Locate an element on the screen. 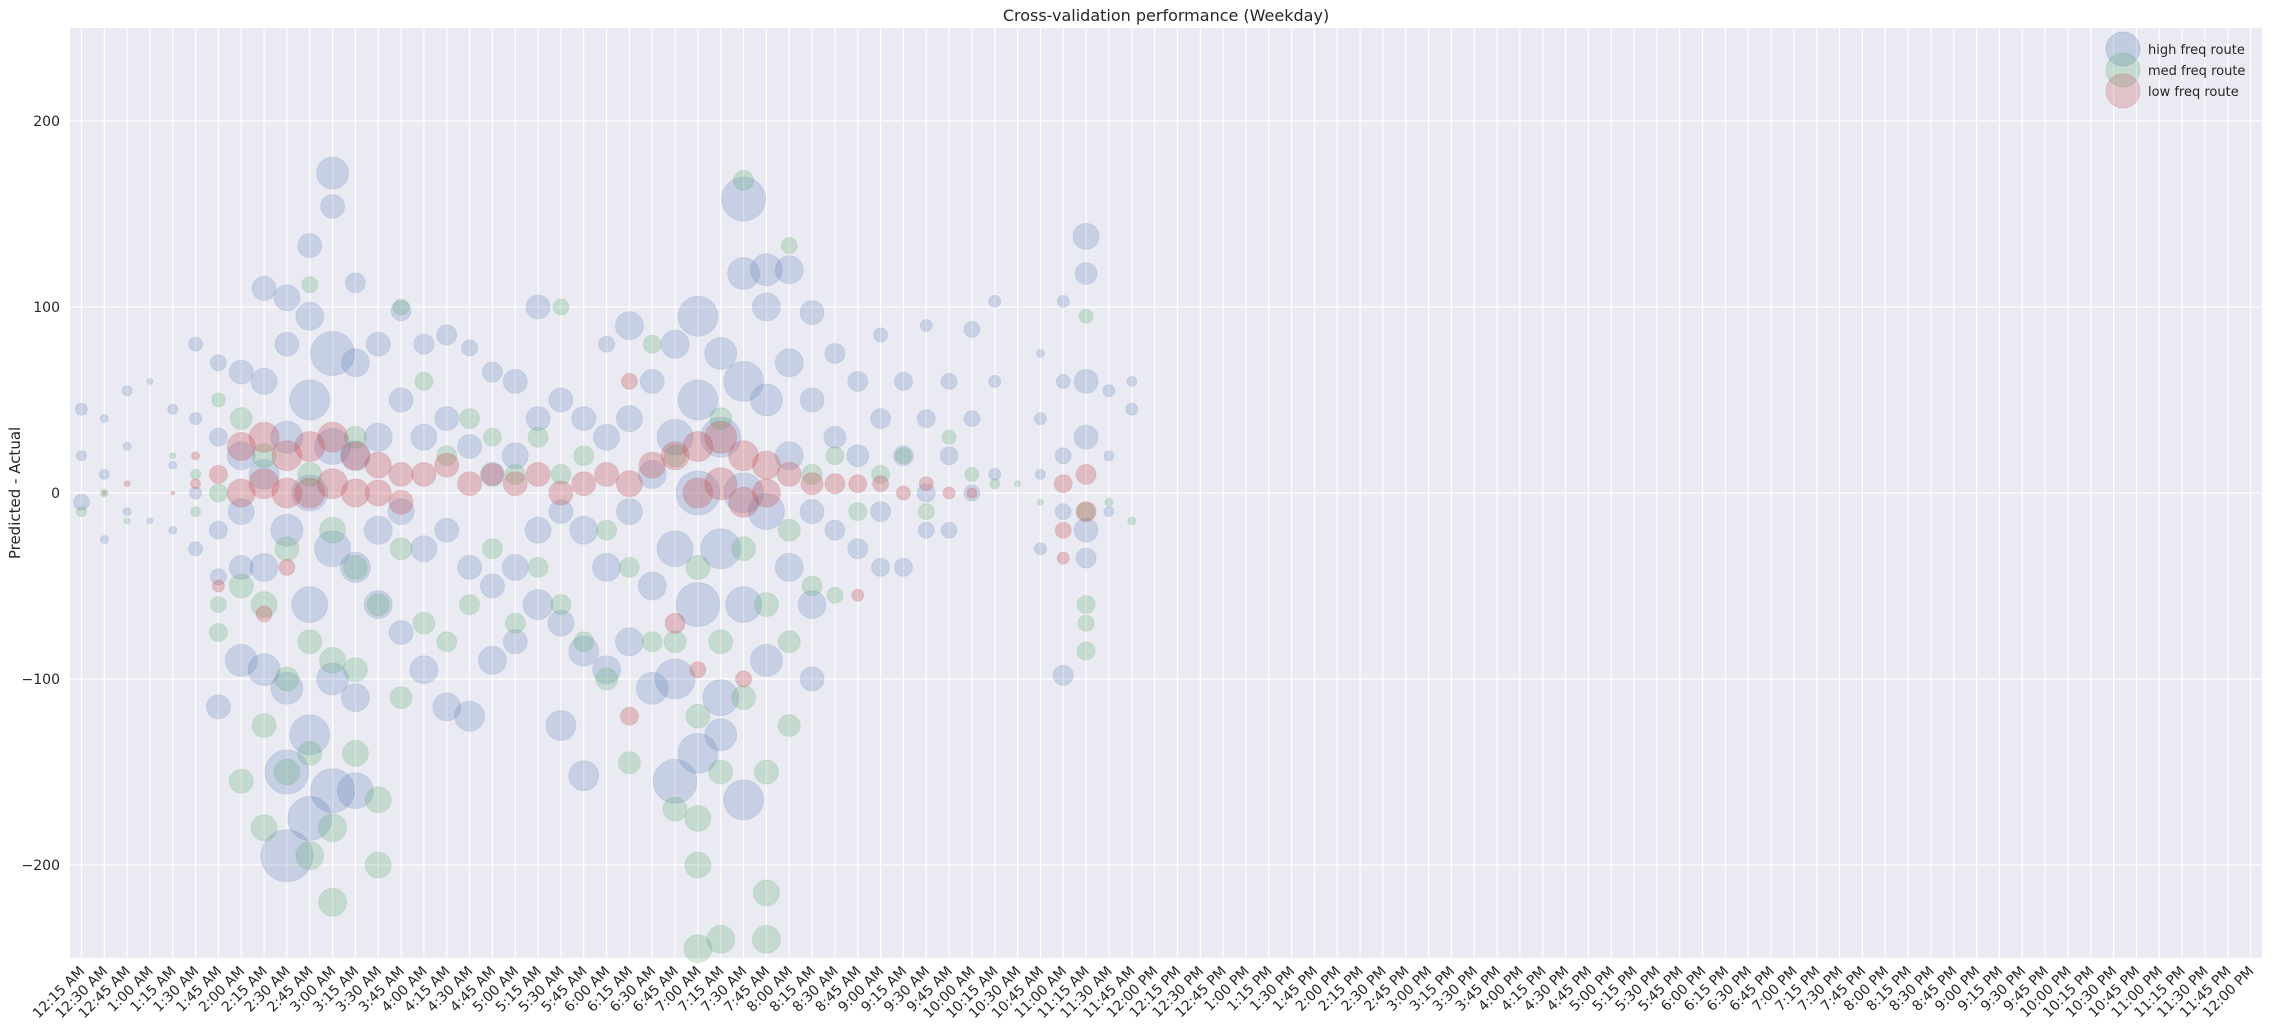 The image size is (2276, 1026). legend-label: high freq route is located at coordinates (2196, 50).